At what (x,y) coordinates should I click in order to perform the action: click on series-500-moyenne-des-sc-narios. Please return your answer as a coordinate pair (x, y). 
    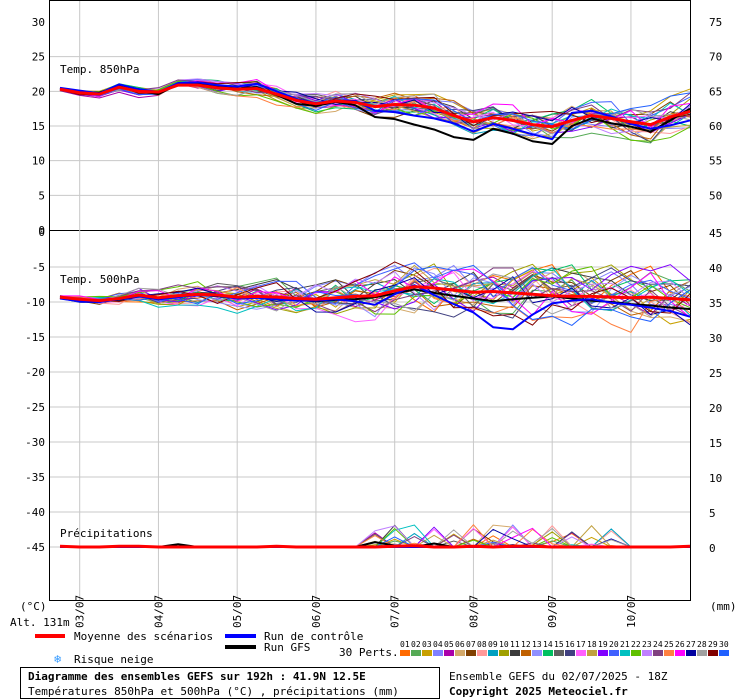
    Looking at the image, I should click on (375, 294).